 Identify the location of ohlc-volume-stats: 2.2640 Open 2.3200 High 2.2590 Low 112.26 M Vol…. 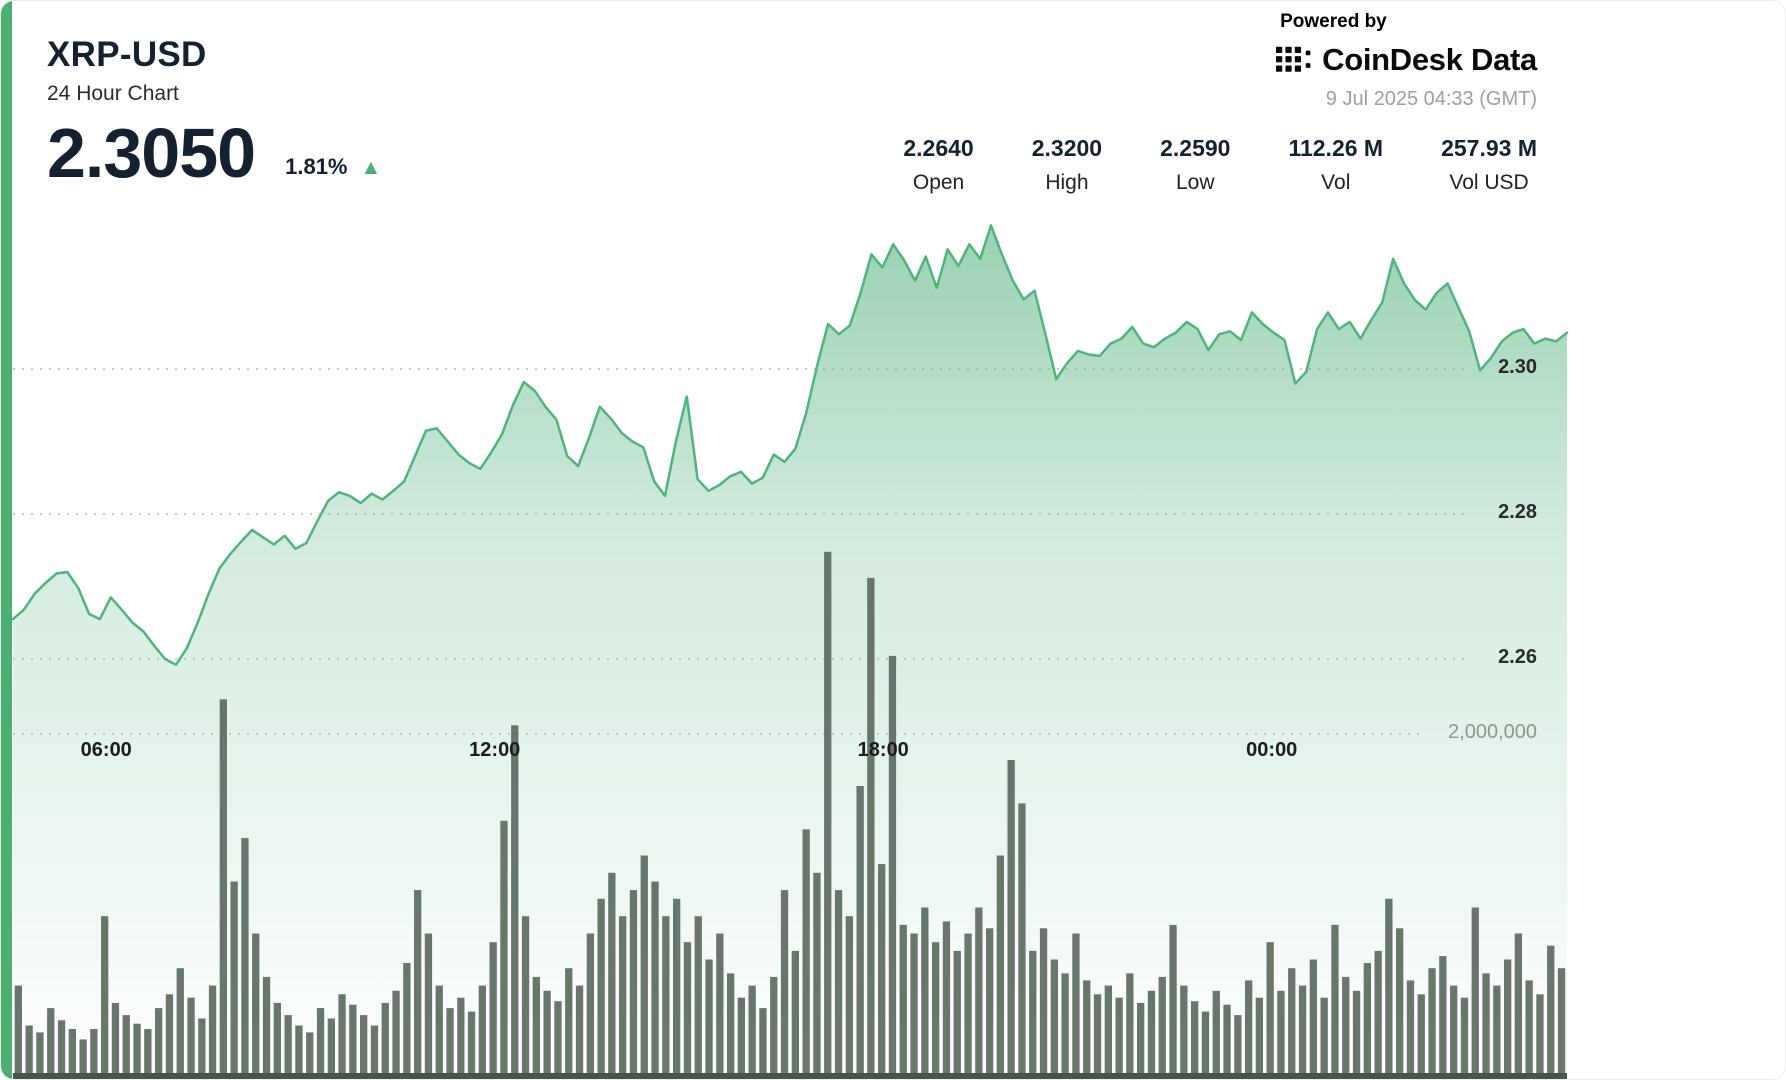
(1220, 165).